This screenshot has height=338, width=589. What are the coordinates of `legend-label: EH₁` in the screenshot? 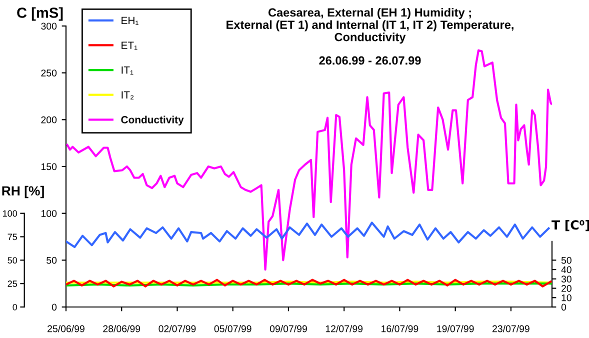 It's located at (130, 20).